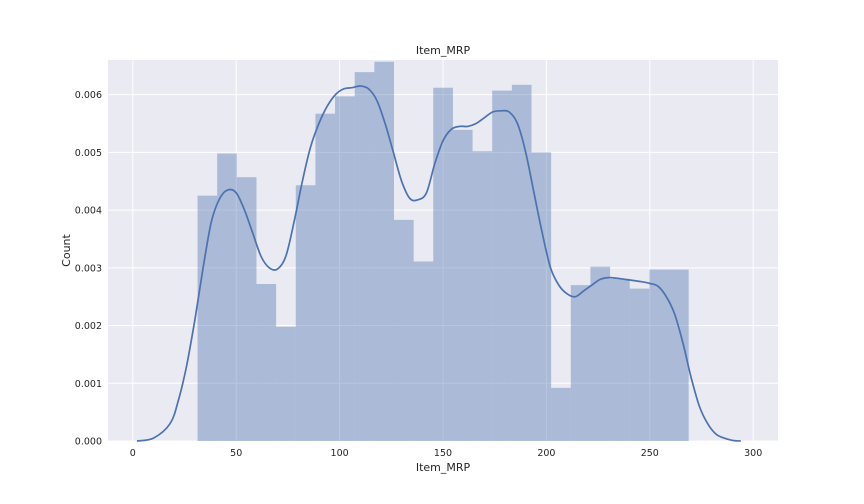 Image resolution: width=864 pixels, height=504 pixels. What do you see at coordinates (88, 95) in the screenshot?
I see `y-tick-label: 0.006` at bounding box center [88, 95].